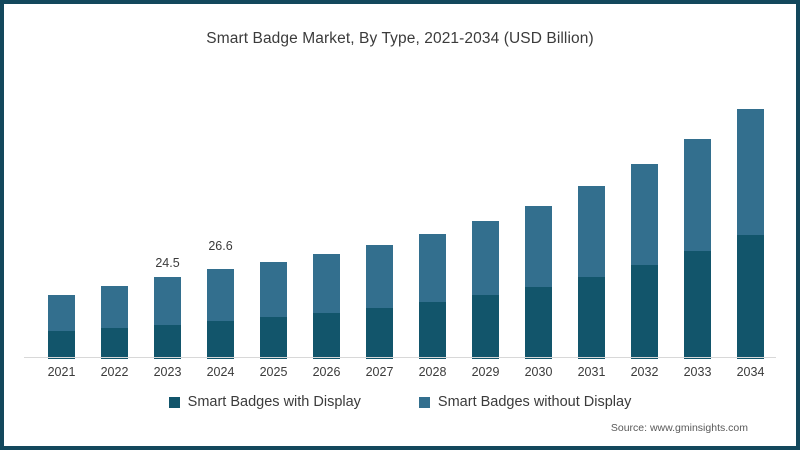 The image size is (800, 450). I want to click on source-attribution: Source: www.gminsights.com, so click(679, 428).